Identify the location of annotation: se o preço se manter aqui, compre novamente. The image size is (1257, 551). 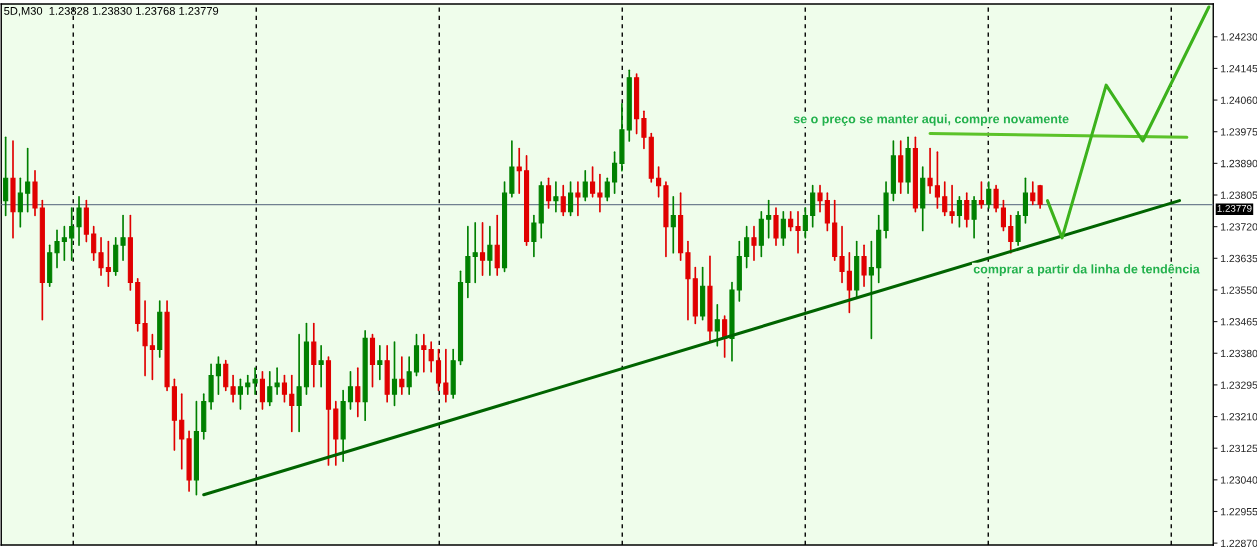
(931, 120).